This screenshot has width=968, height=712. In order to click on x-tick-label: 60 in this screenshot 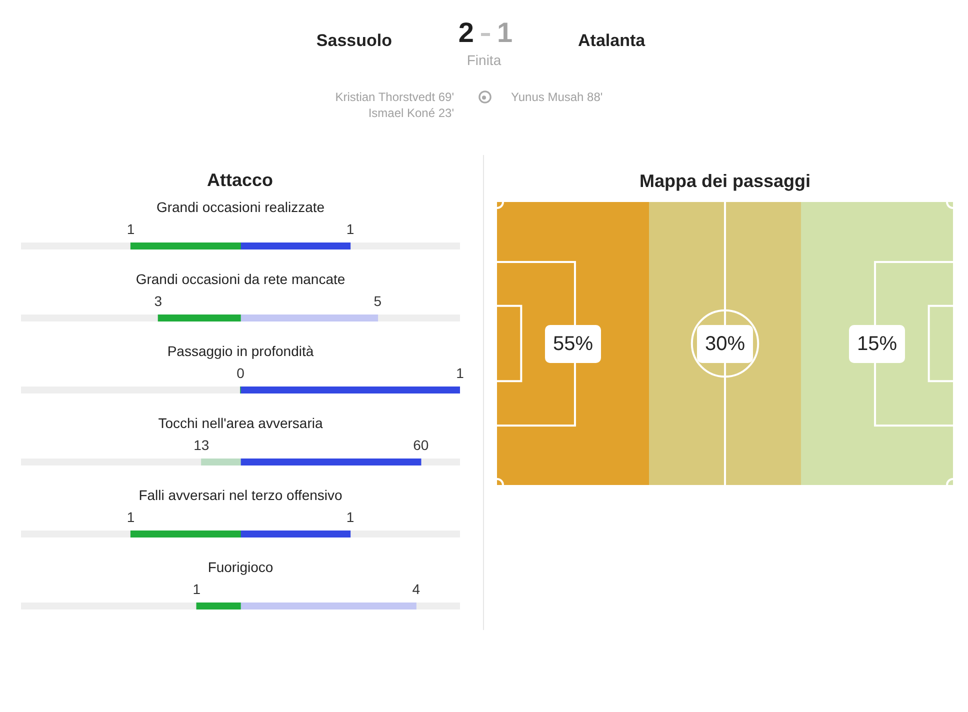, I will do `click(421, 444)`.